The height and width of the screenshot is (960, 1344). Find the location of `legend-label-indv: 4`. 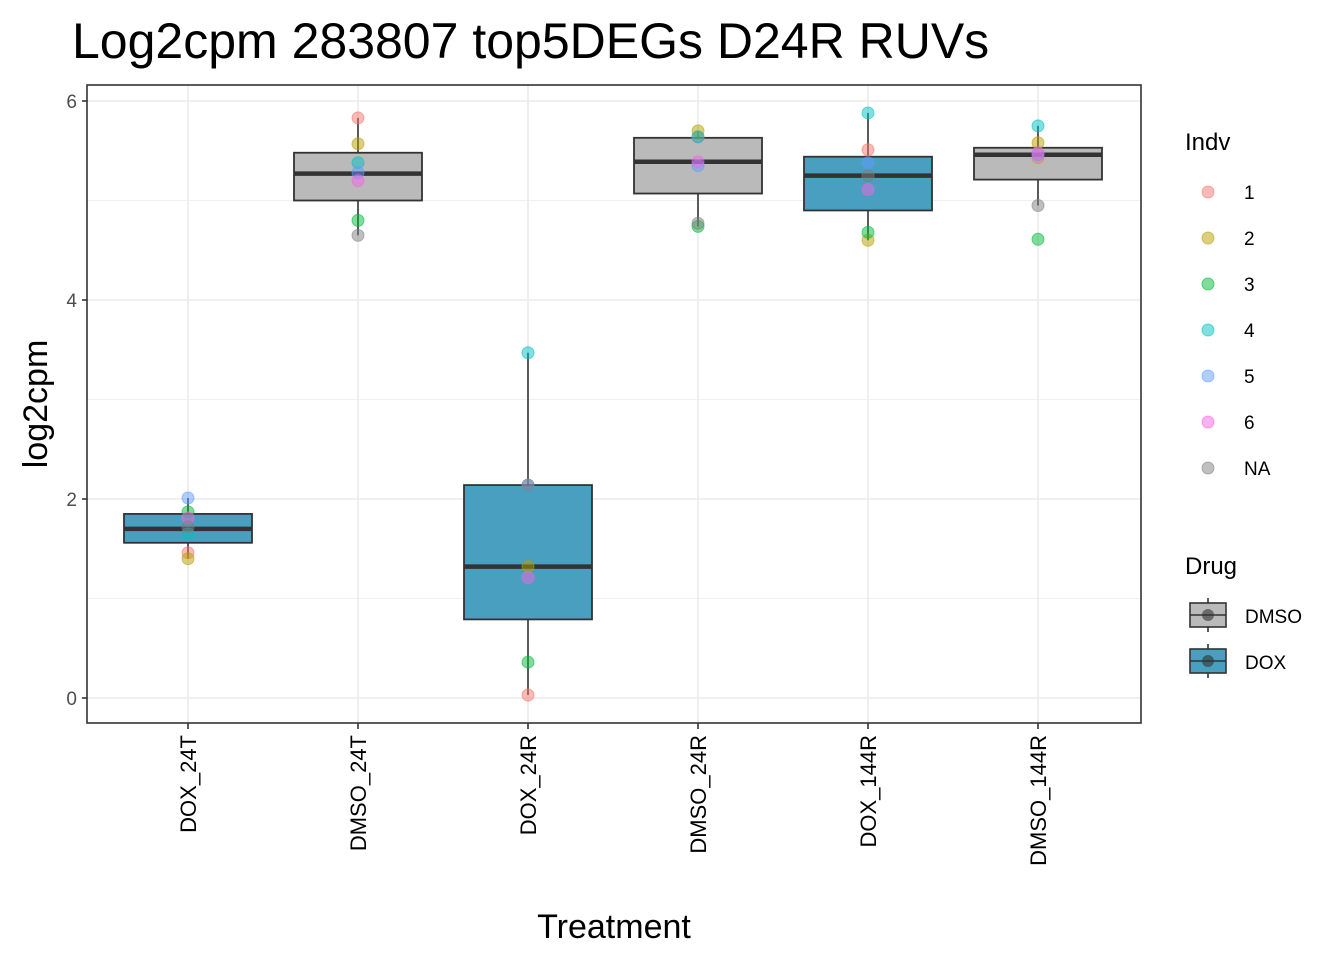

legend-label-indv: 4 is located at coordinates (1249, 331).